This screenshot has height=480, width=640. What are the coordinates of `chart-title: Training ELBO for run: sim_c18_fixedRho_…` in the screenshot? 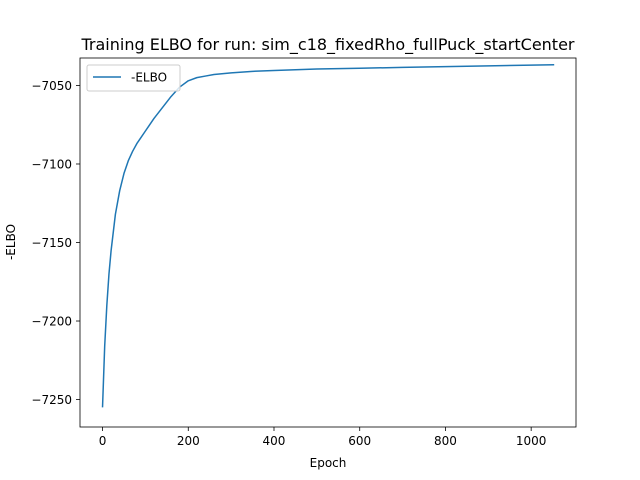 It's located at (327, 45).